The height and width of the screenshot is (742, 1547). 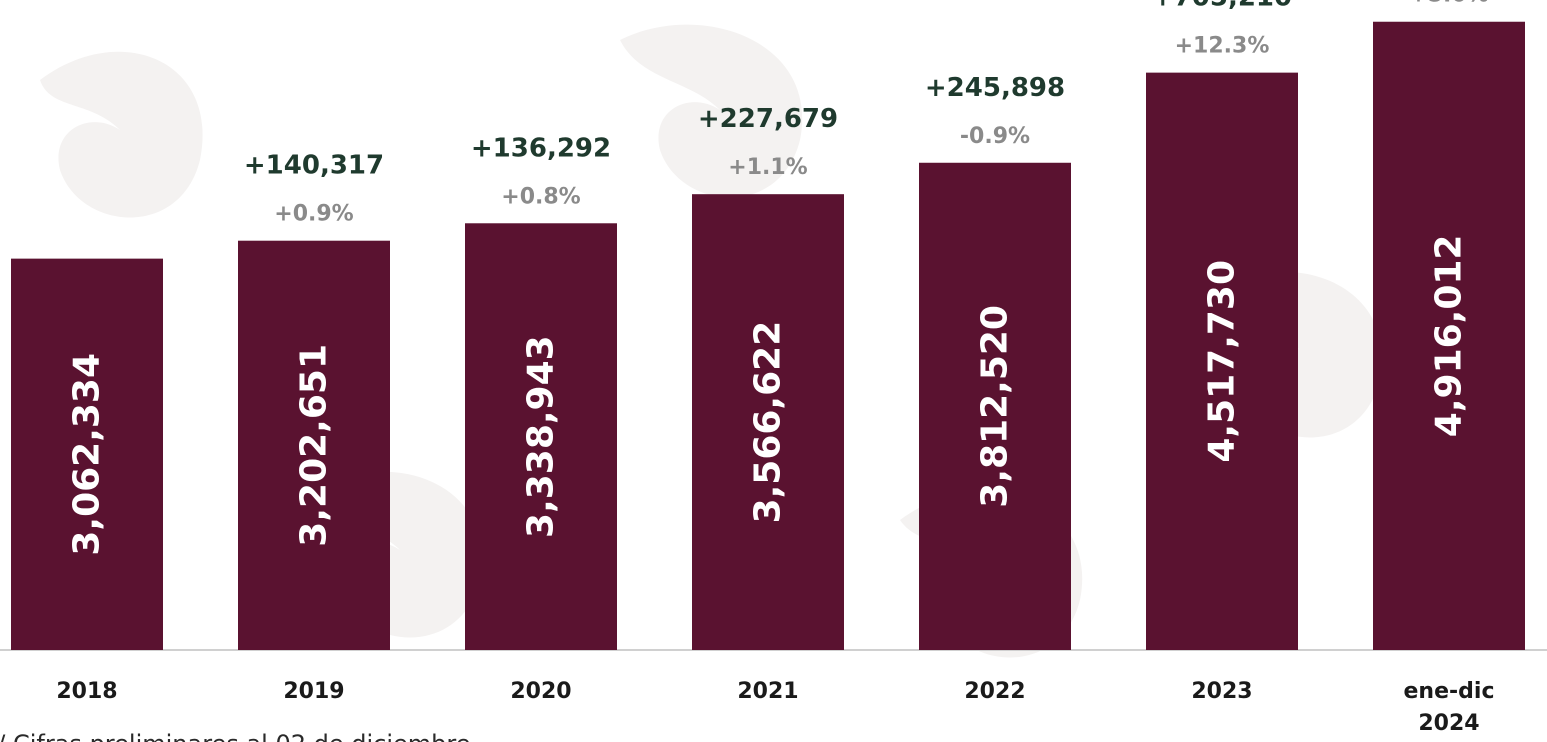 What do you see at coordinates (1222, 6) in the screenshot?
I see `change-abs-label-5: +705,210` at bounding box center [1222, 6].